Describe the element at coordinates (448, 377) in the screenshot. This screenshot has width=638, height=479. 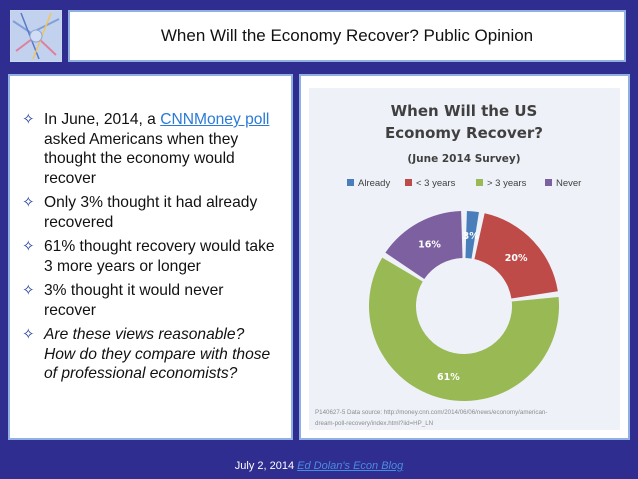
I see `slice-data-label: 61%` at that location.